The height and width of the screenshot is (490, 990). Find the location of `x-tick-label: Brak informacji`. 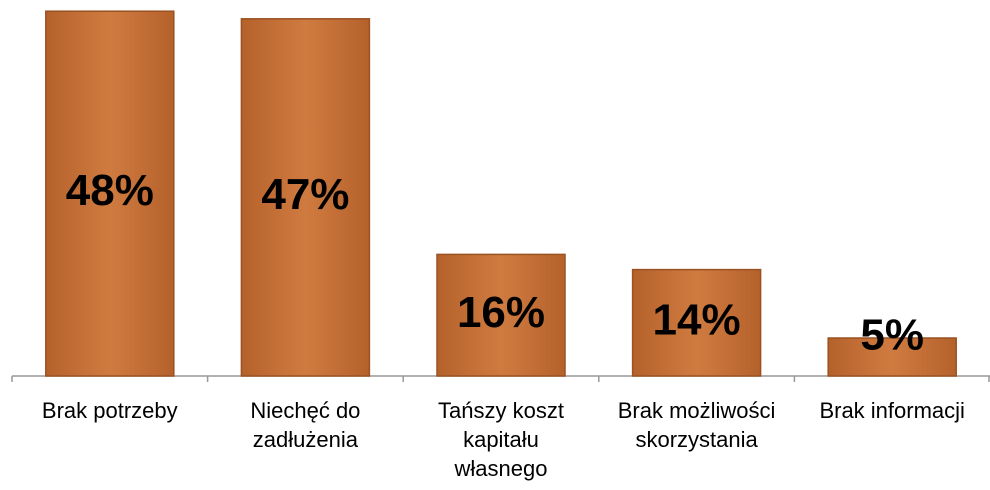

x-tick-label: Brak informacji is located at coordinates (892, 410).